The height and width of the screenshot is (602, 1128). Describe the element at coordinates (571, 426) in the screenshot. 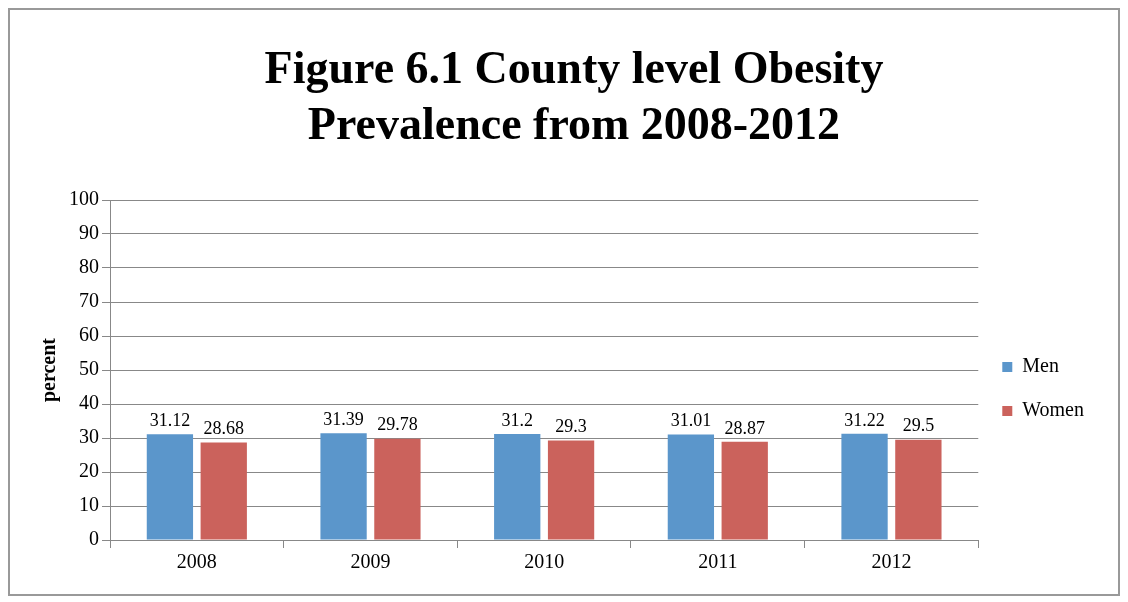

I see `data-label: 29.3` at that location.